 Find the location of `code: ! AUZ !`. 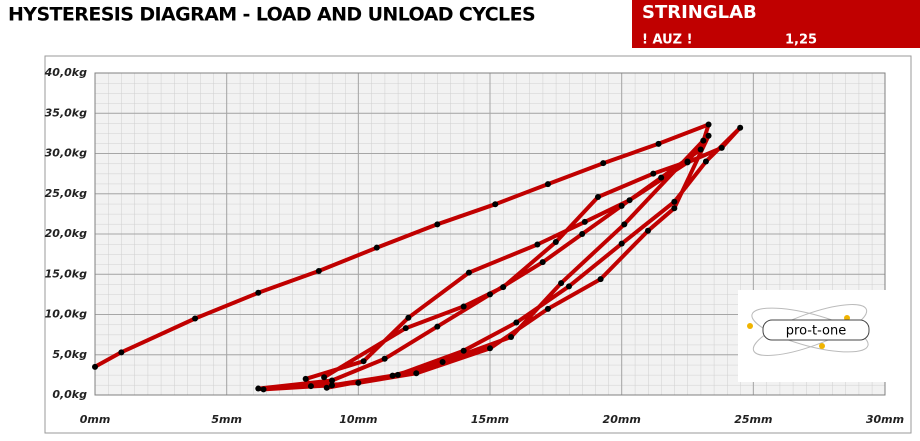

code: ! AUZ ! is located at coordinates (667, 40).